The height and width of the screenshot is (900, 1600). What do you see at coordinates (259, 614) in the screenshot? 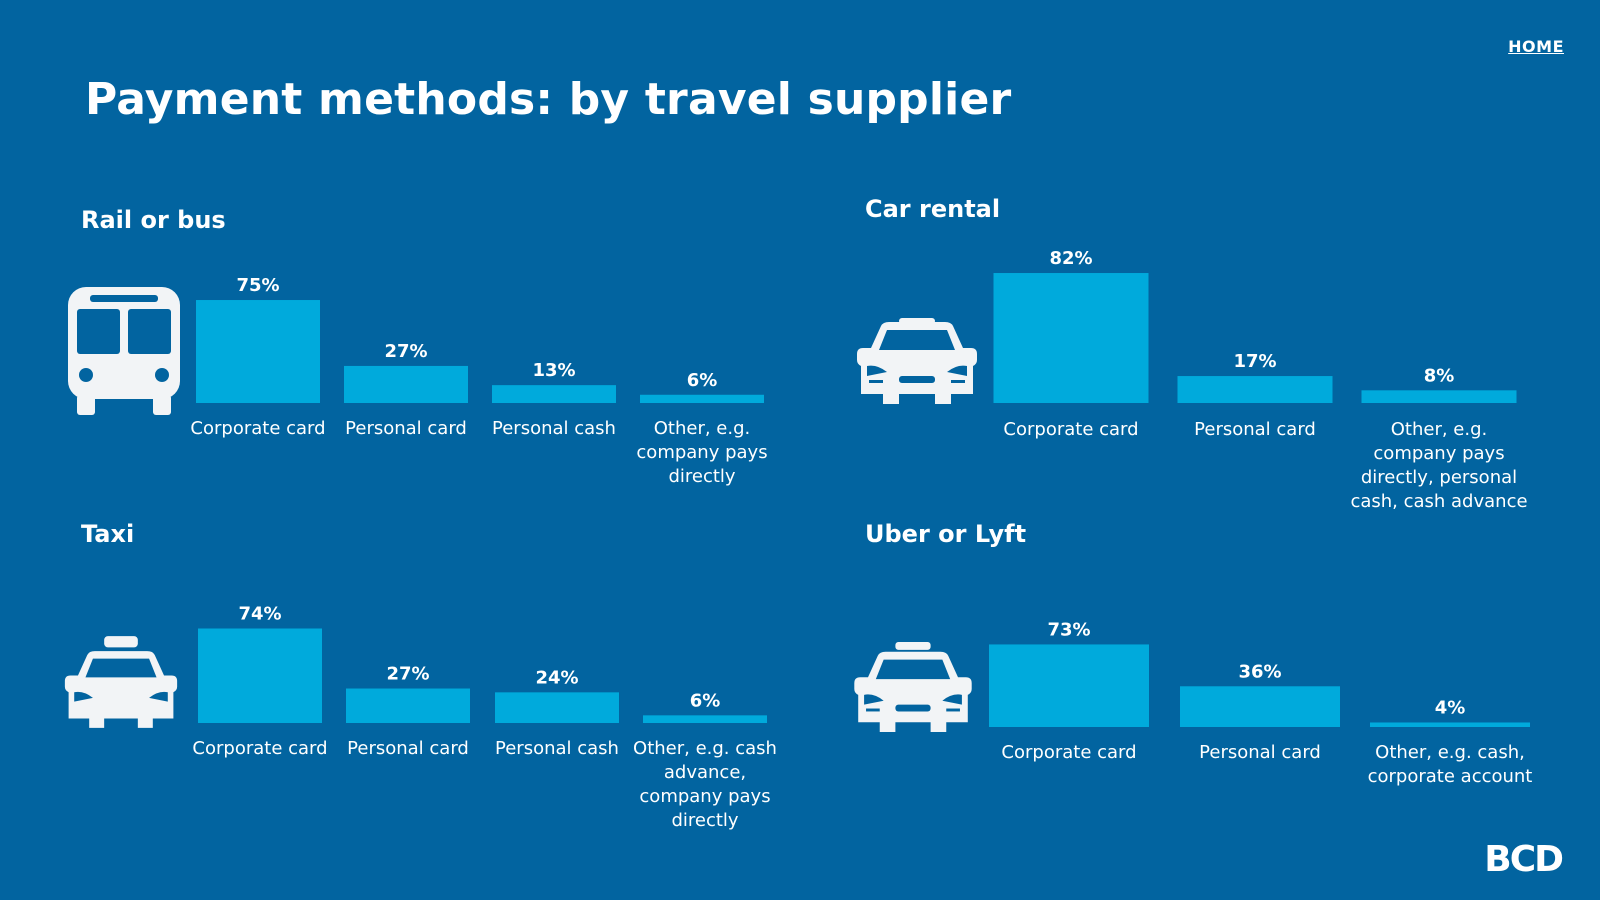
I see `bar-value-label: 74%` at bounding box center [259, 614].